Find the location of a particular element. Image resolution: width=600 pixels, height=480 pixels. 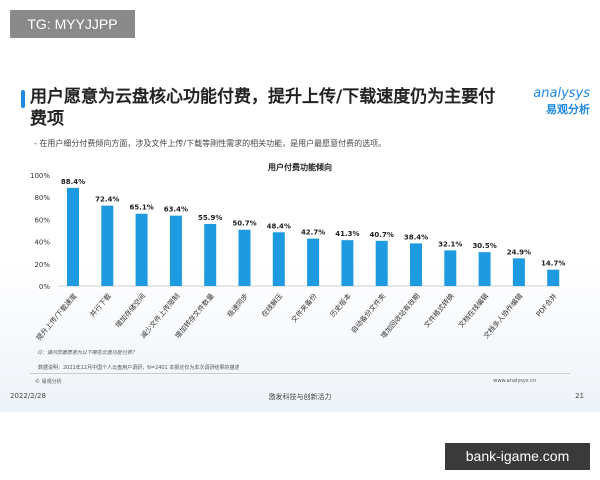

logo-en: analysys is located at coordinates (561, 93).